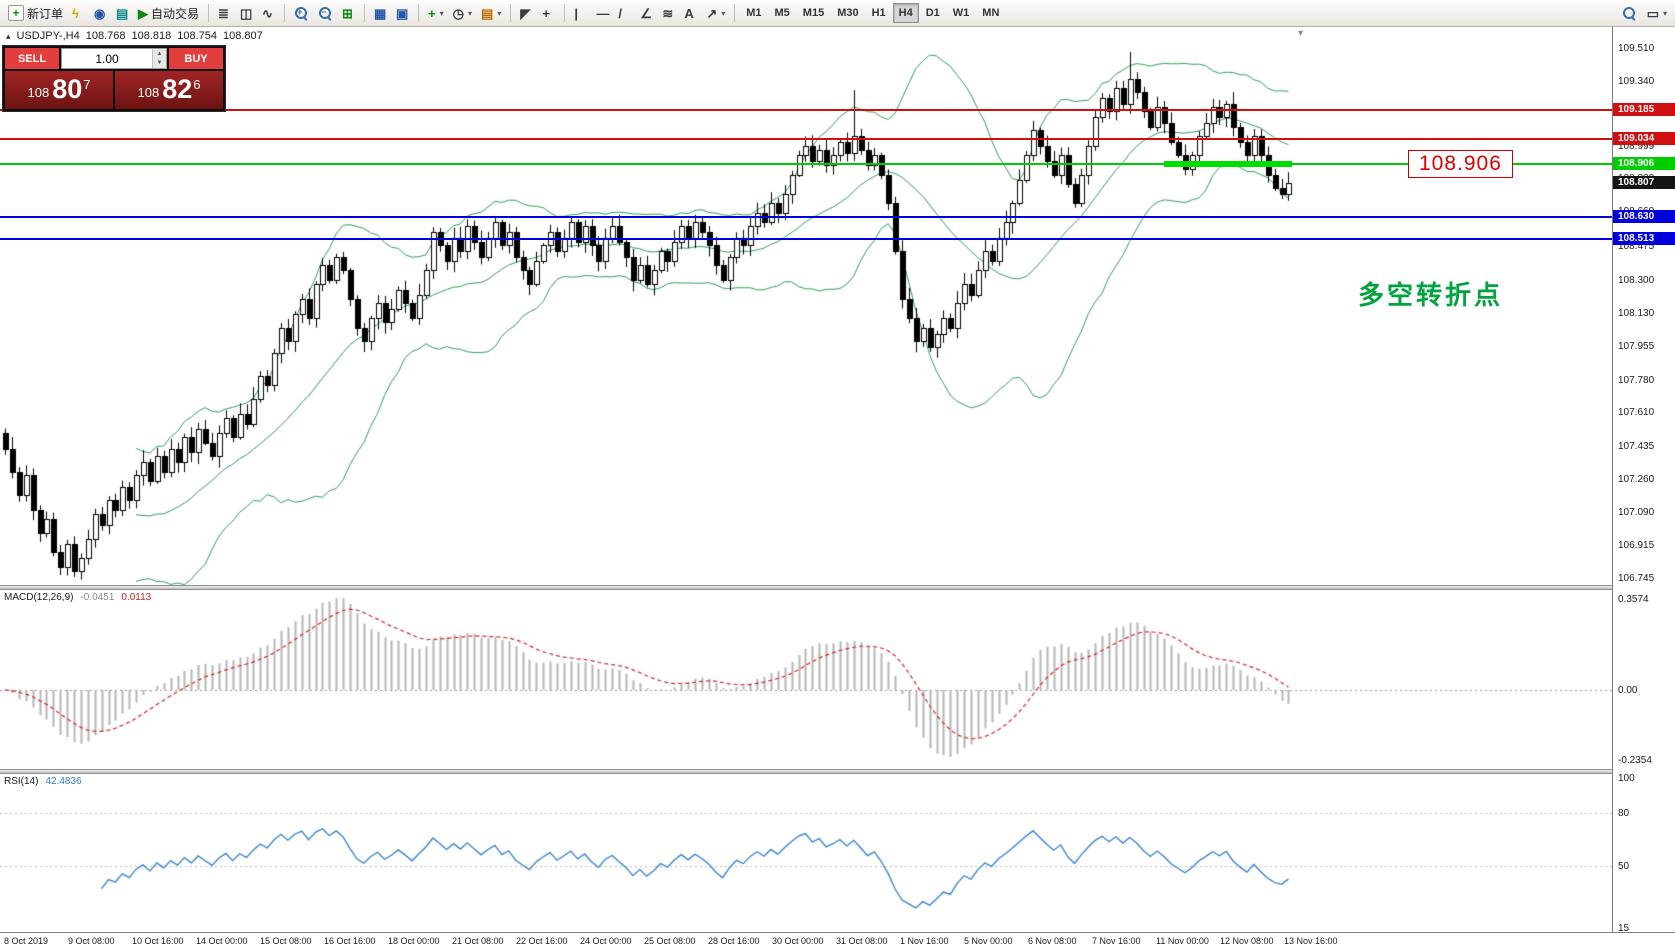 The width and height of the screenshot is (1675, 949). Describe the element at coordinates (1633, 599) in the screenshot. I see `macd-scale-label: 0.3574` at that location.